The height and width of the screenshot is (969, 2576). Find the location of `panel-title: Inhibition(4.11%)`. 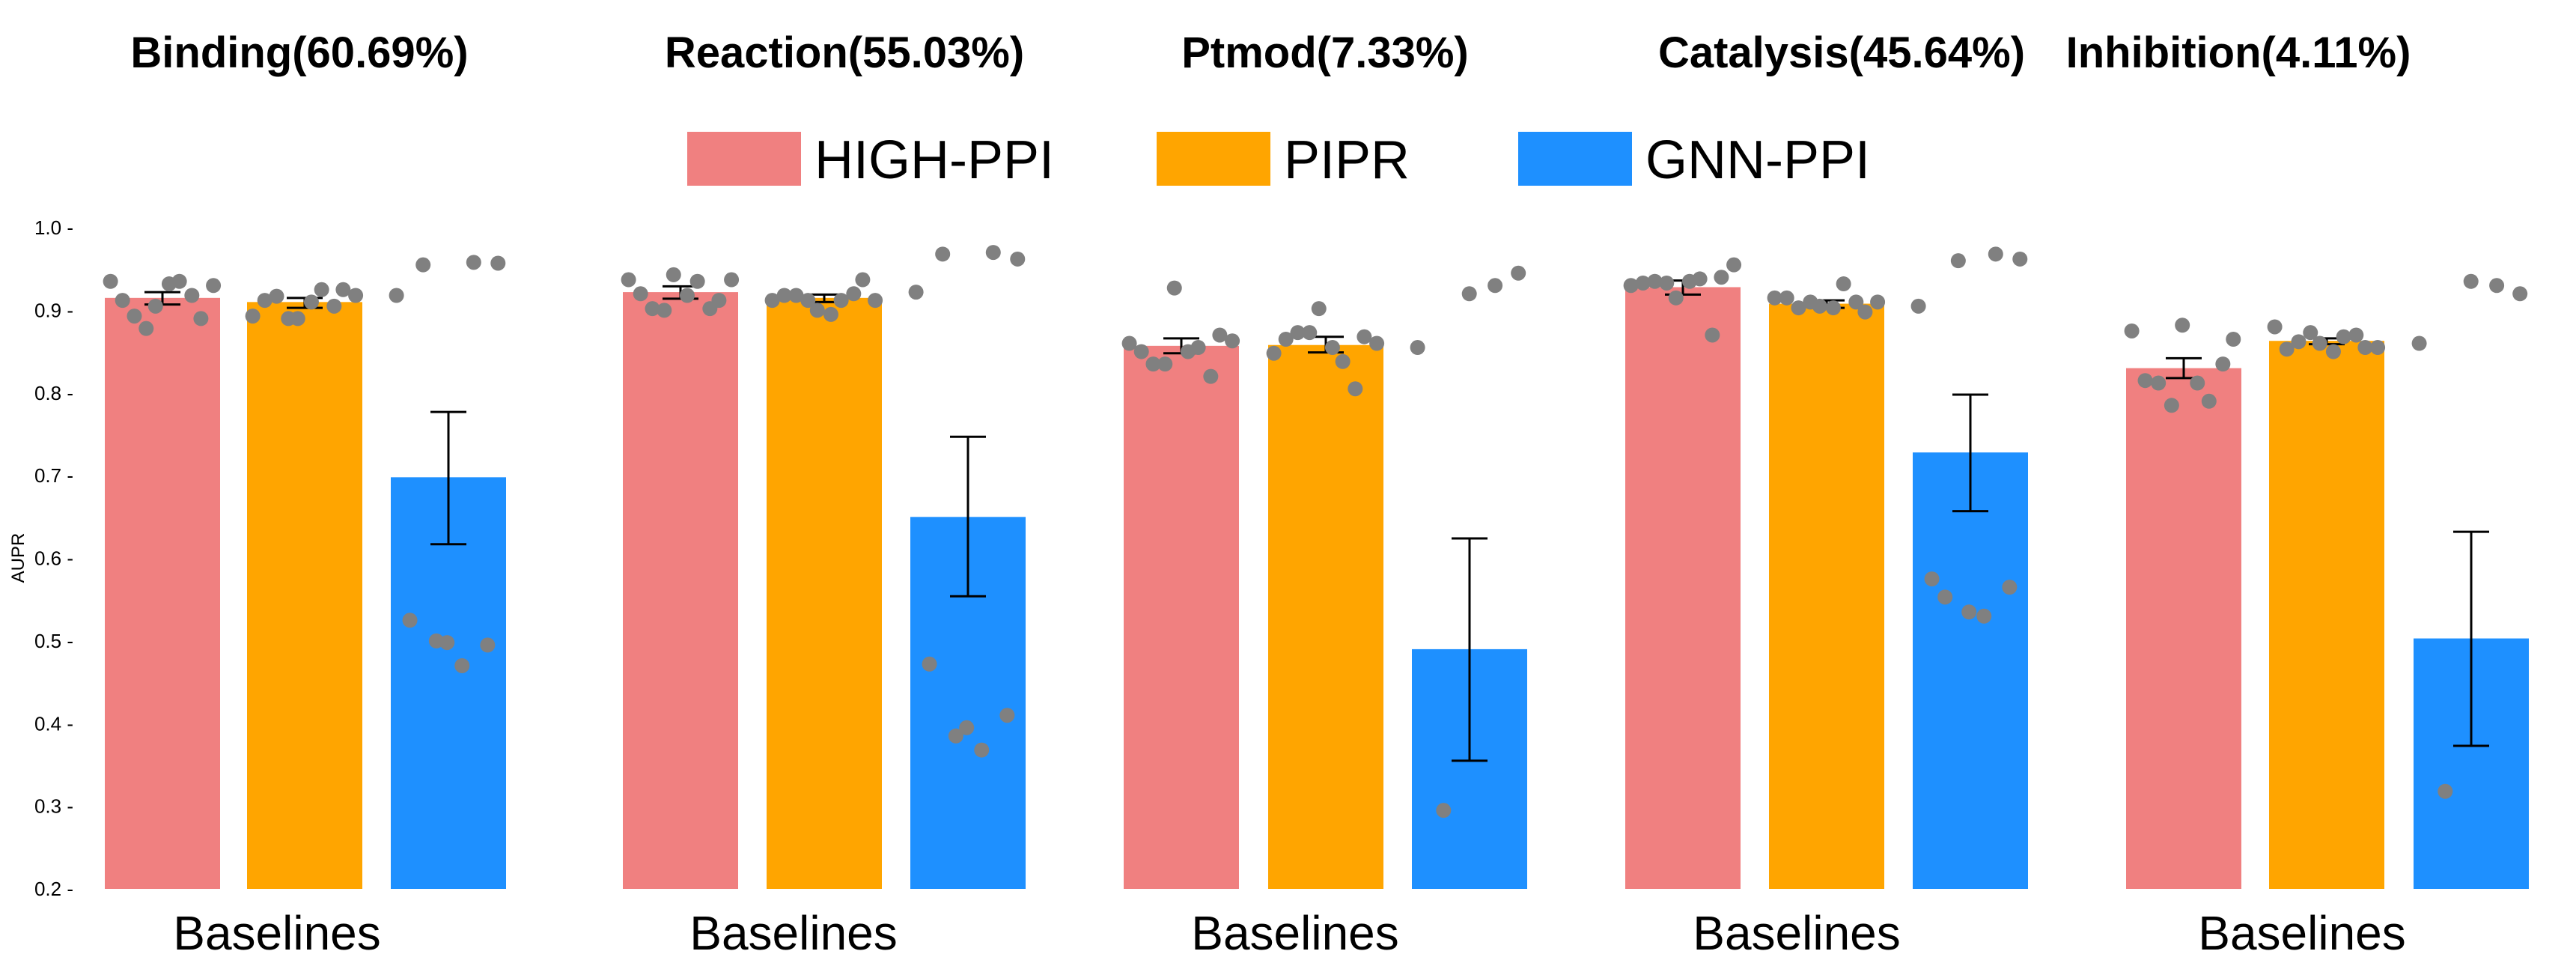

panel-title: Inhibition(4.11%) is located at coordinates (2238, 53).